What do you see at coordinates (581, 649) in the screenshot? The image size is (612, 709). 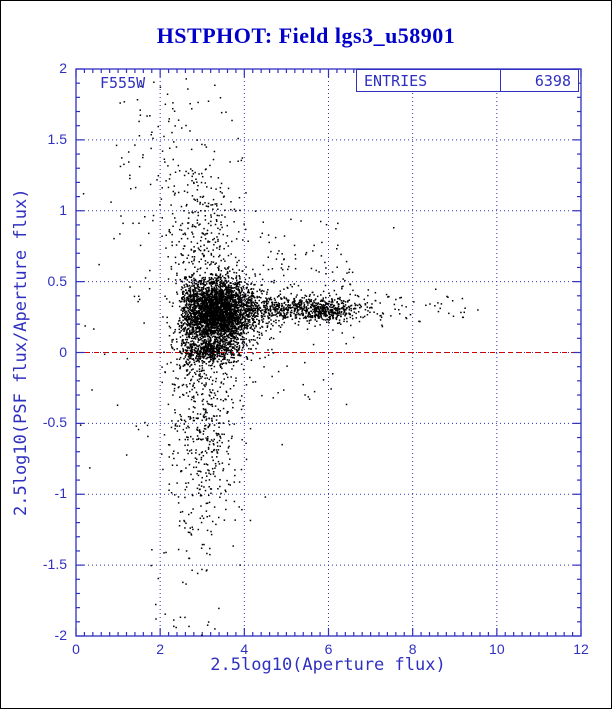 I see `x-tick-label: 12` at bounding box center [581, 649].